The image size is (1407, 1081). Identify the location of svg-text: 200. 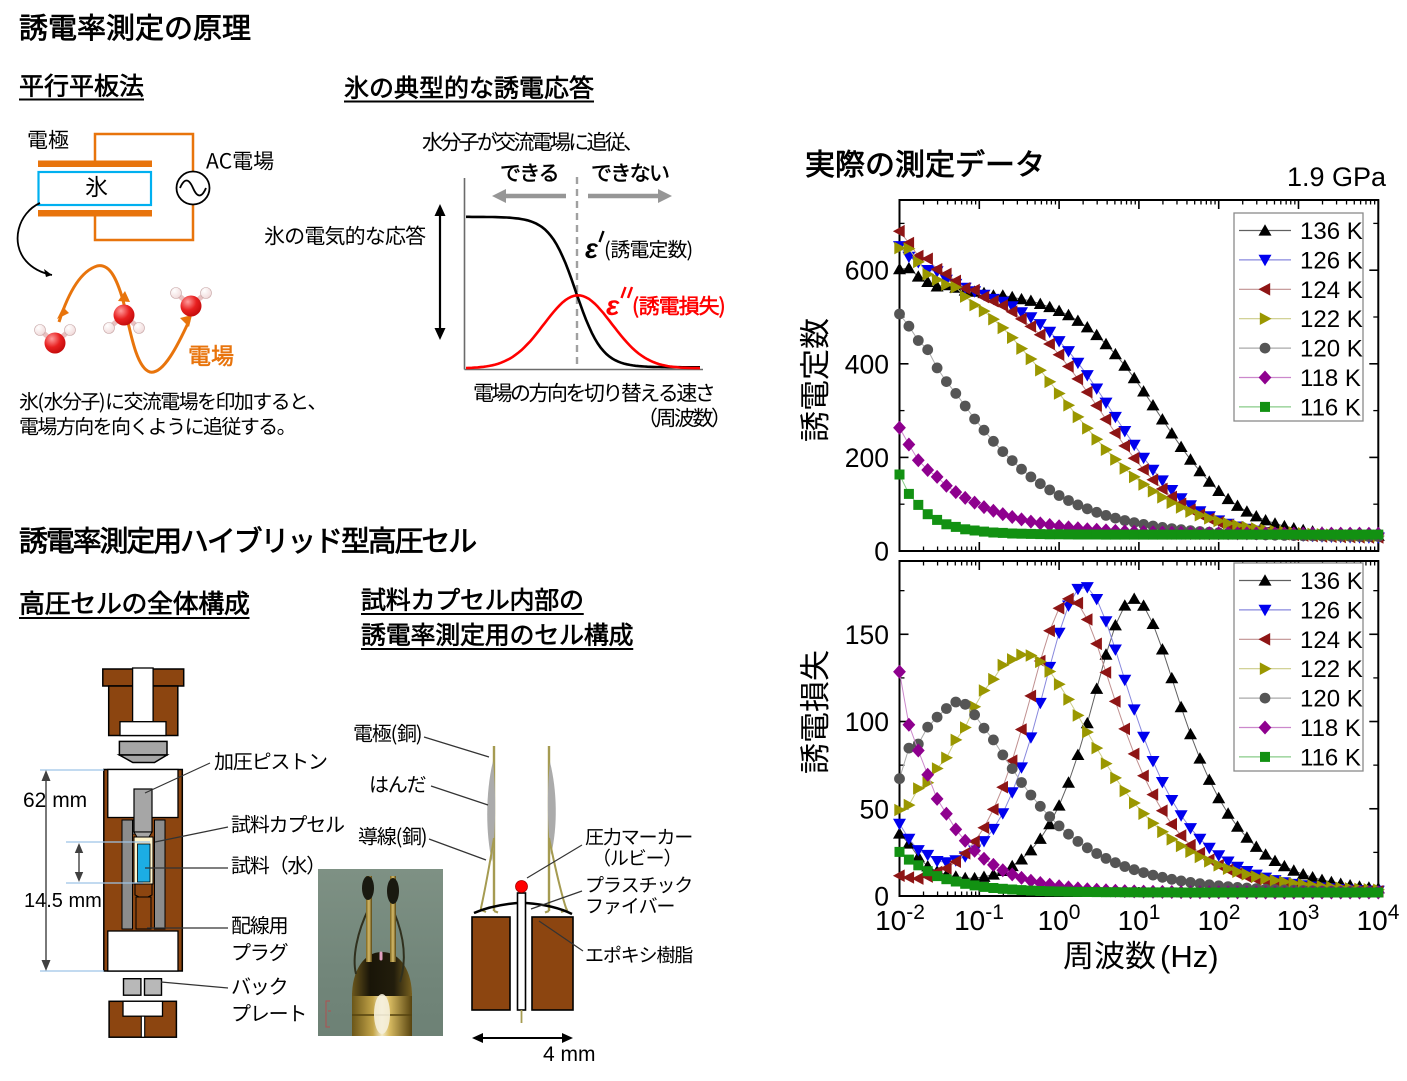
(867, 458).